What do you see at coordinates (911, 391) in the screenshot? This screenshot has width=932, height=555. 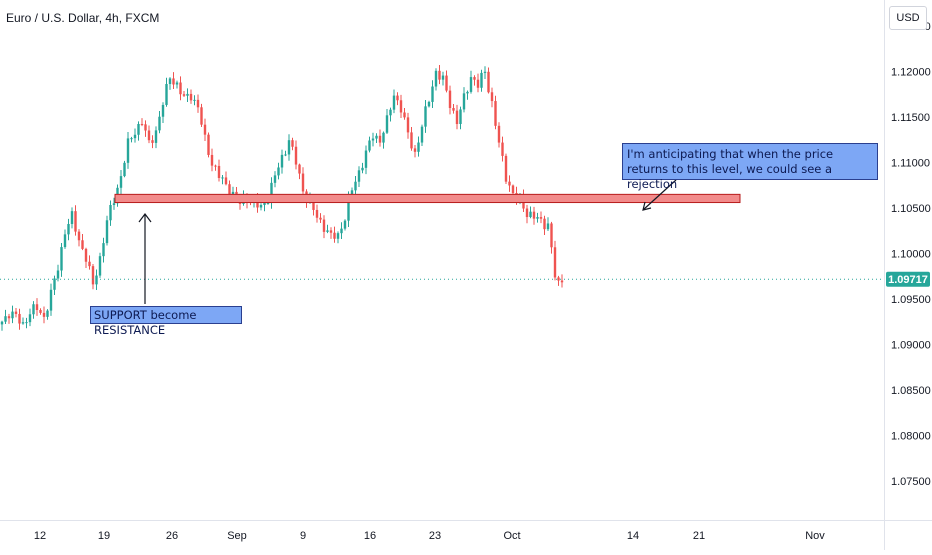 I see `y-tick-label: 1.08500` at bounding box center [911, 391].